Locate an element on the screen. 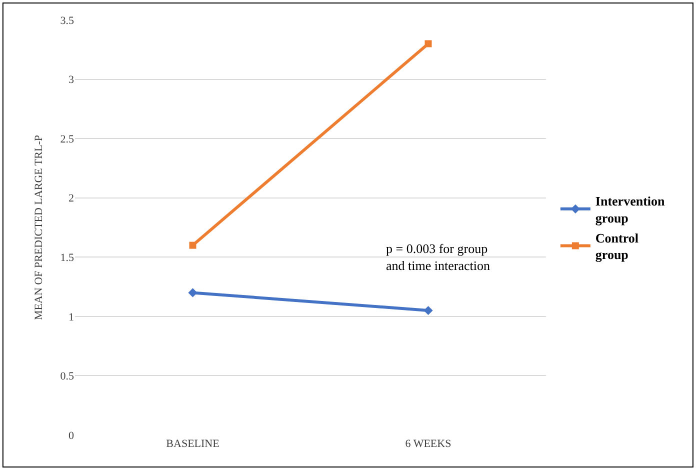  x-tick-label: 6 WEEKS is located at coordinates (428, 444).